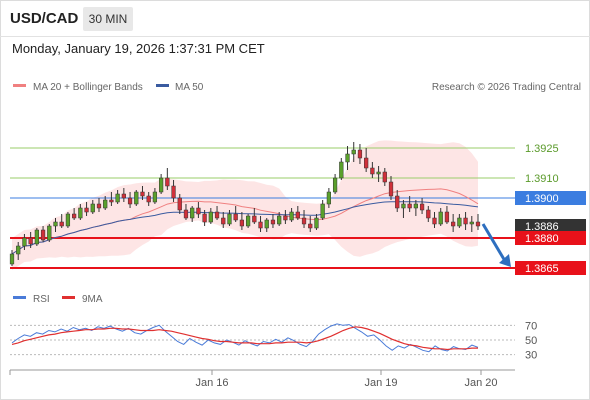  What do you see at coordinates (494, 242) in the screenshot?
I see `arrow-shaft` at bounding box center [494, 242].